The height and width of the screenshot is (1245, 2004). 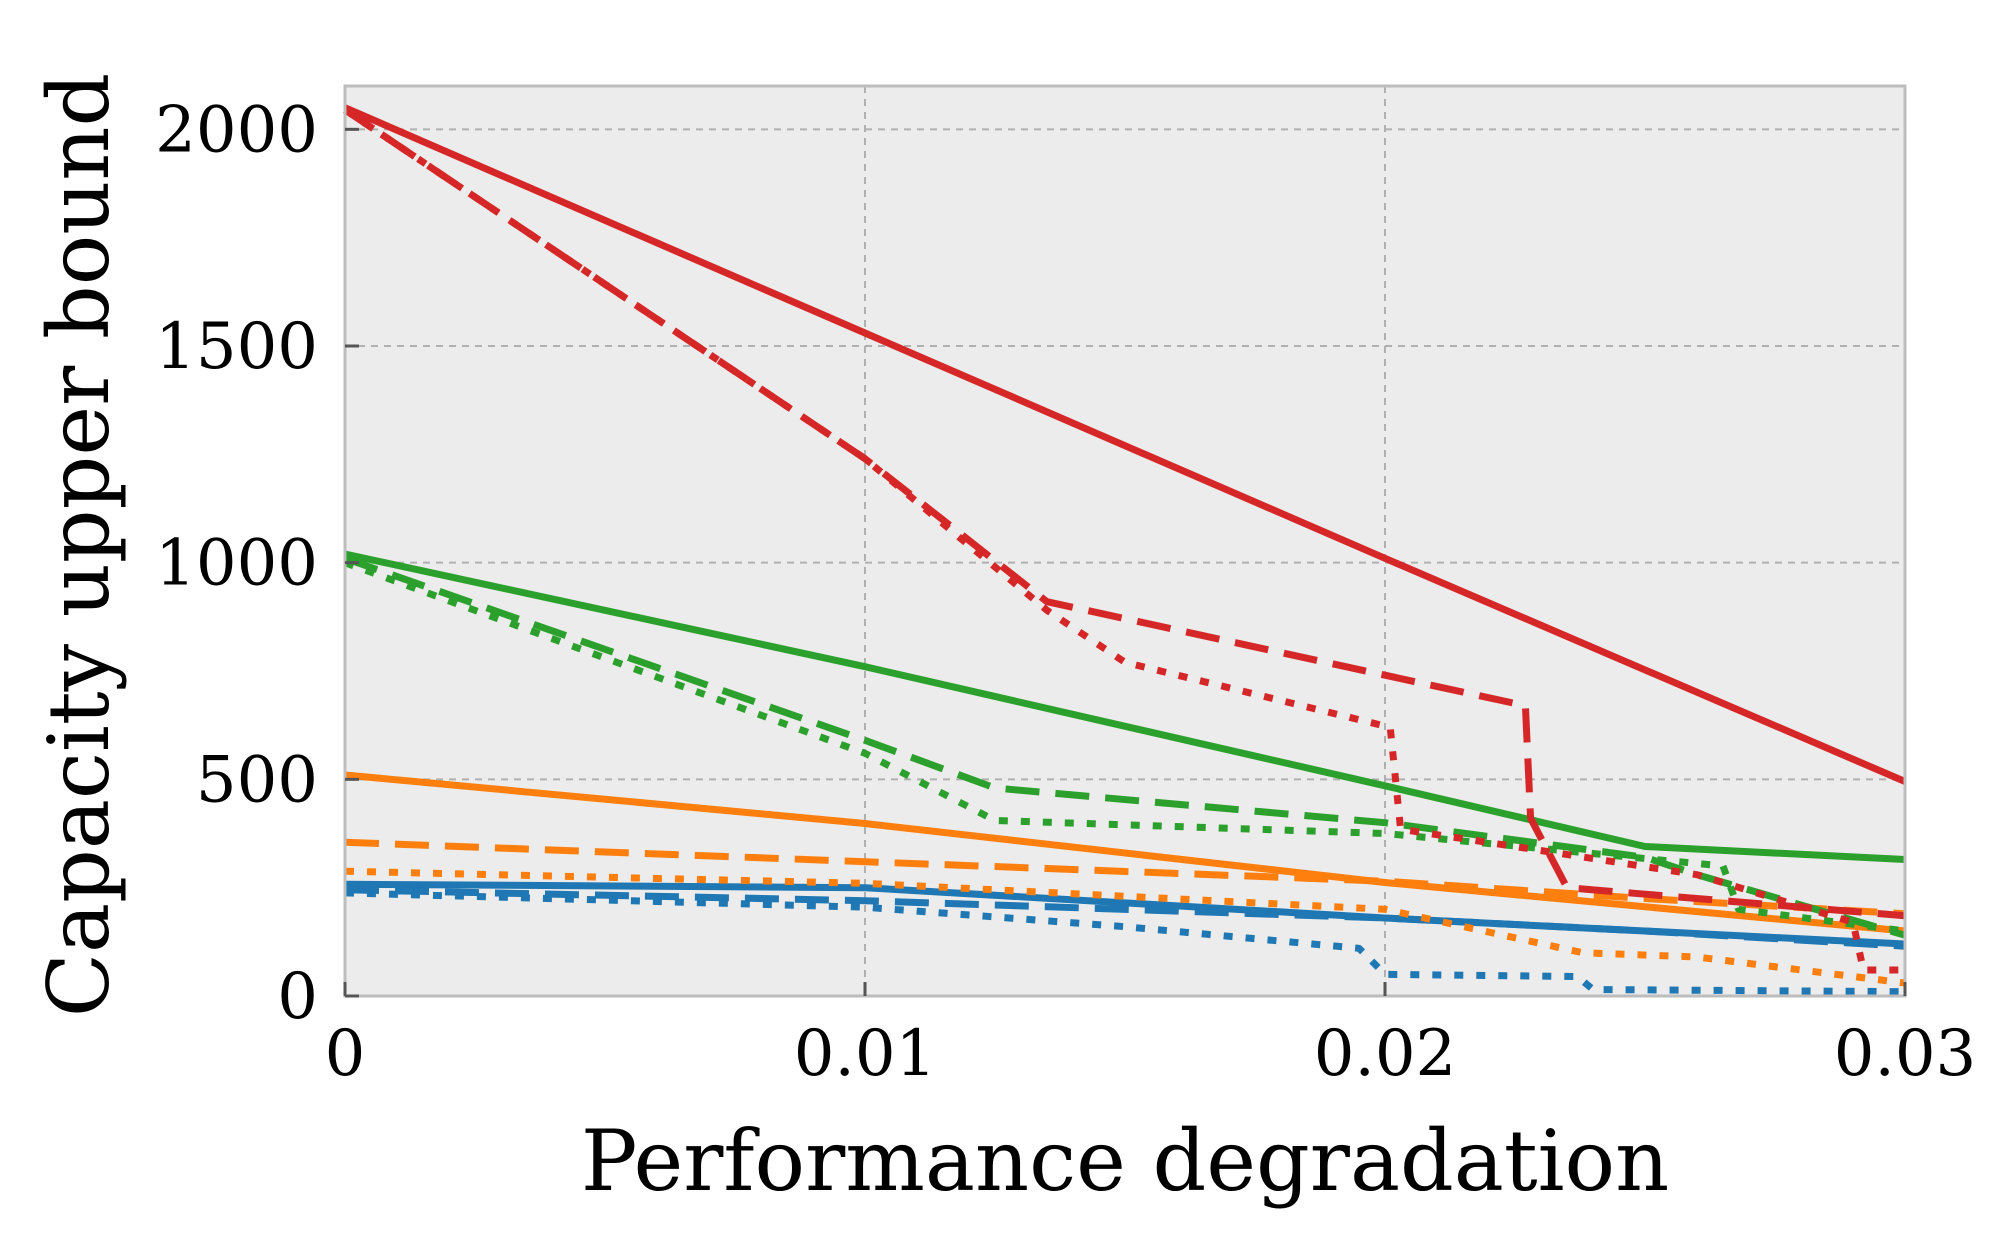 What do you see at coordinates (236, 347) in the screenshot?
I see `y-tick-label: 1500` at bounding box center [236, 347].